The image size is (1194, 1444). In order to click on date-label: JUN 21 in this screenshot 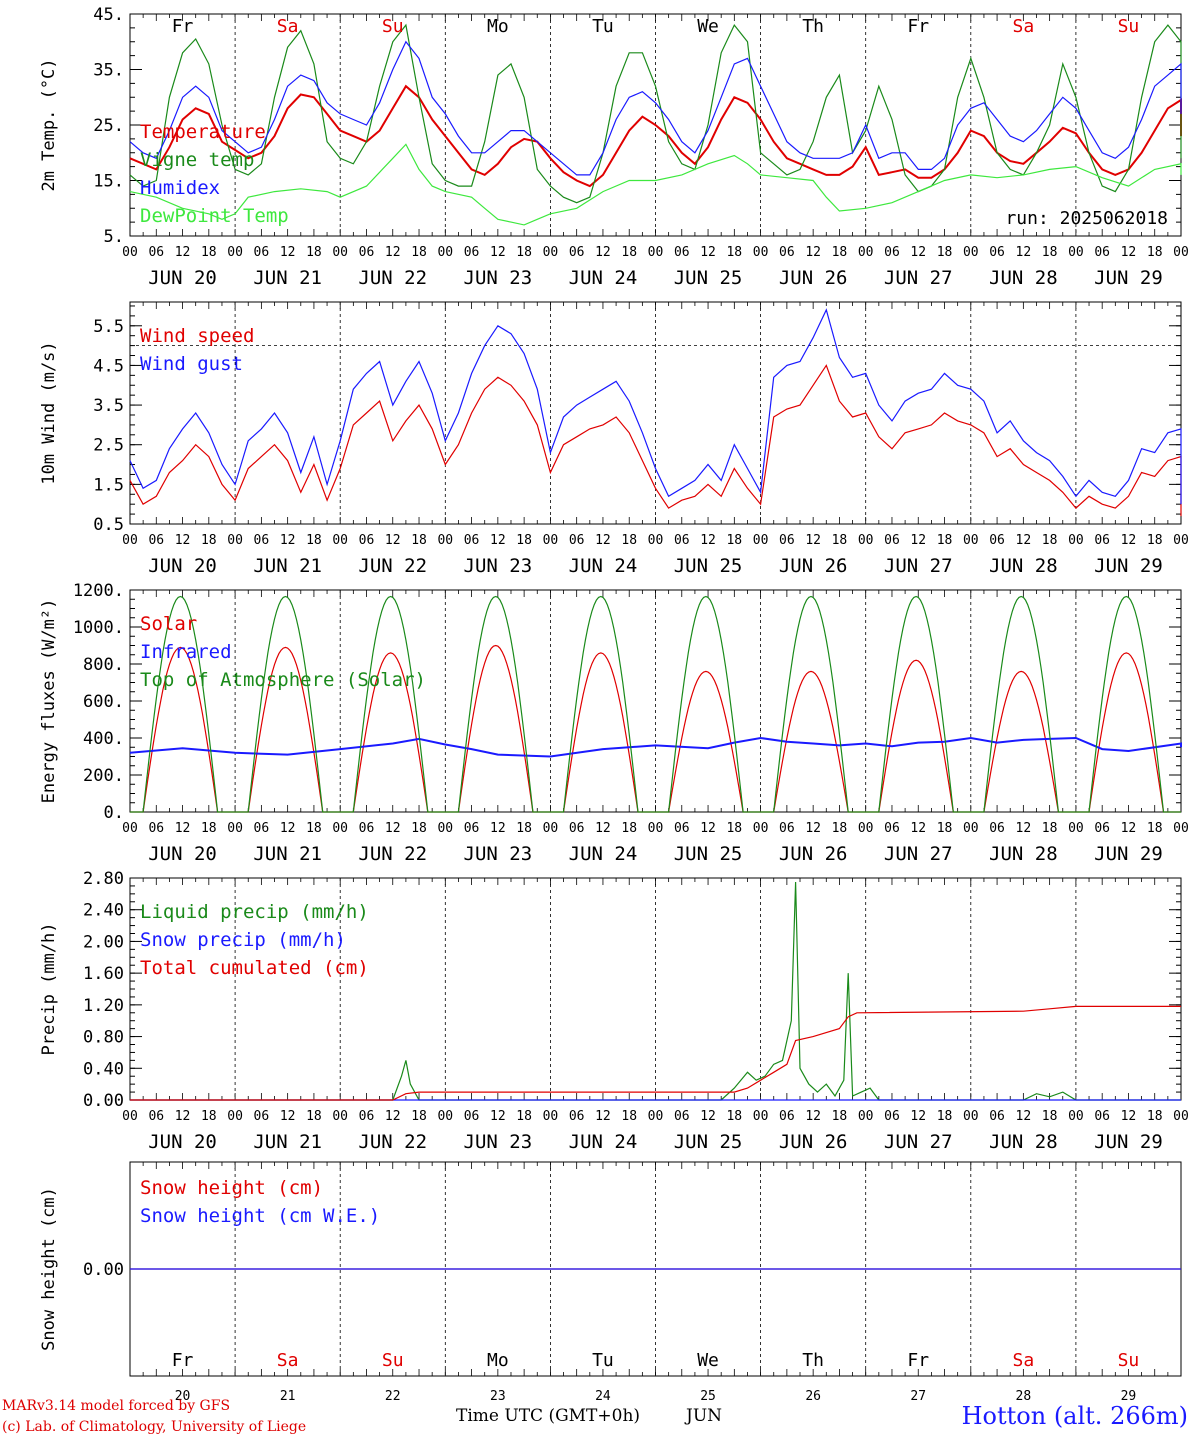, I will do `click(287, 278)`.